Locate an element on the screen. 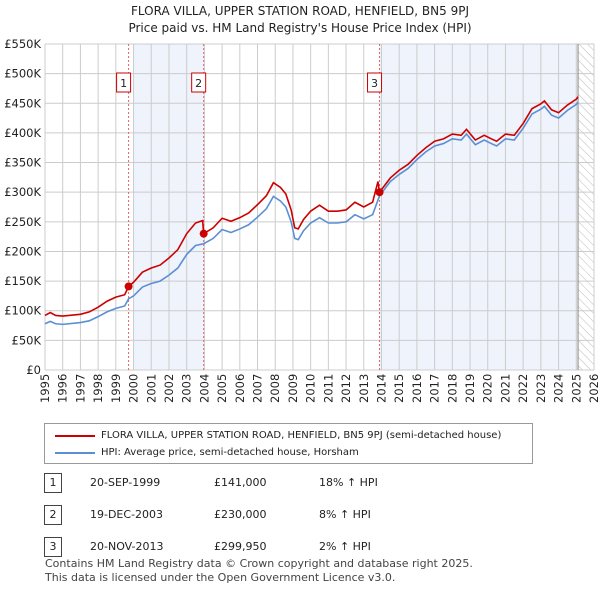  transaction-price: £141,000 is located at coordinates (240, 482).